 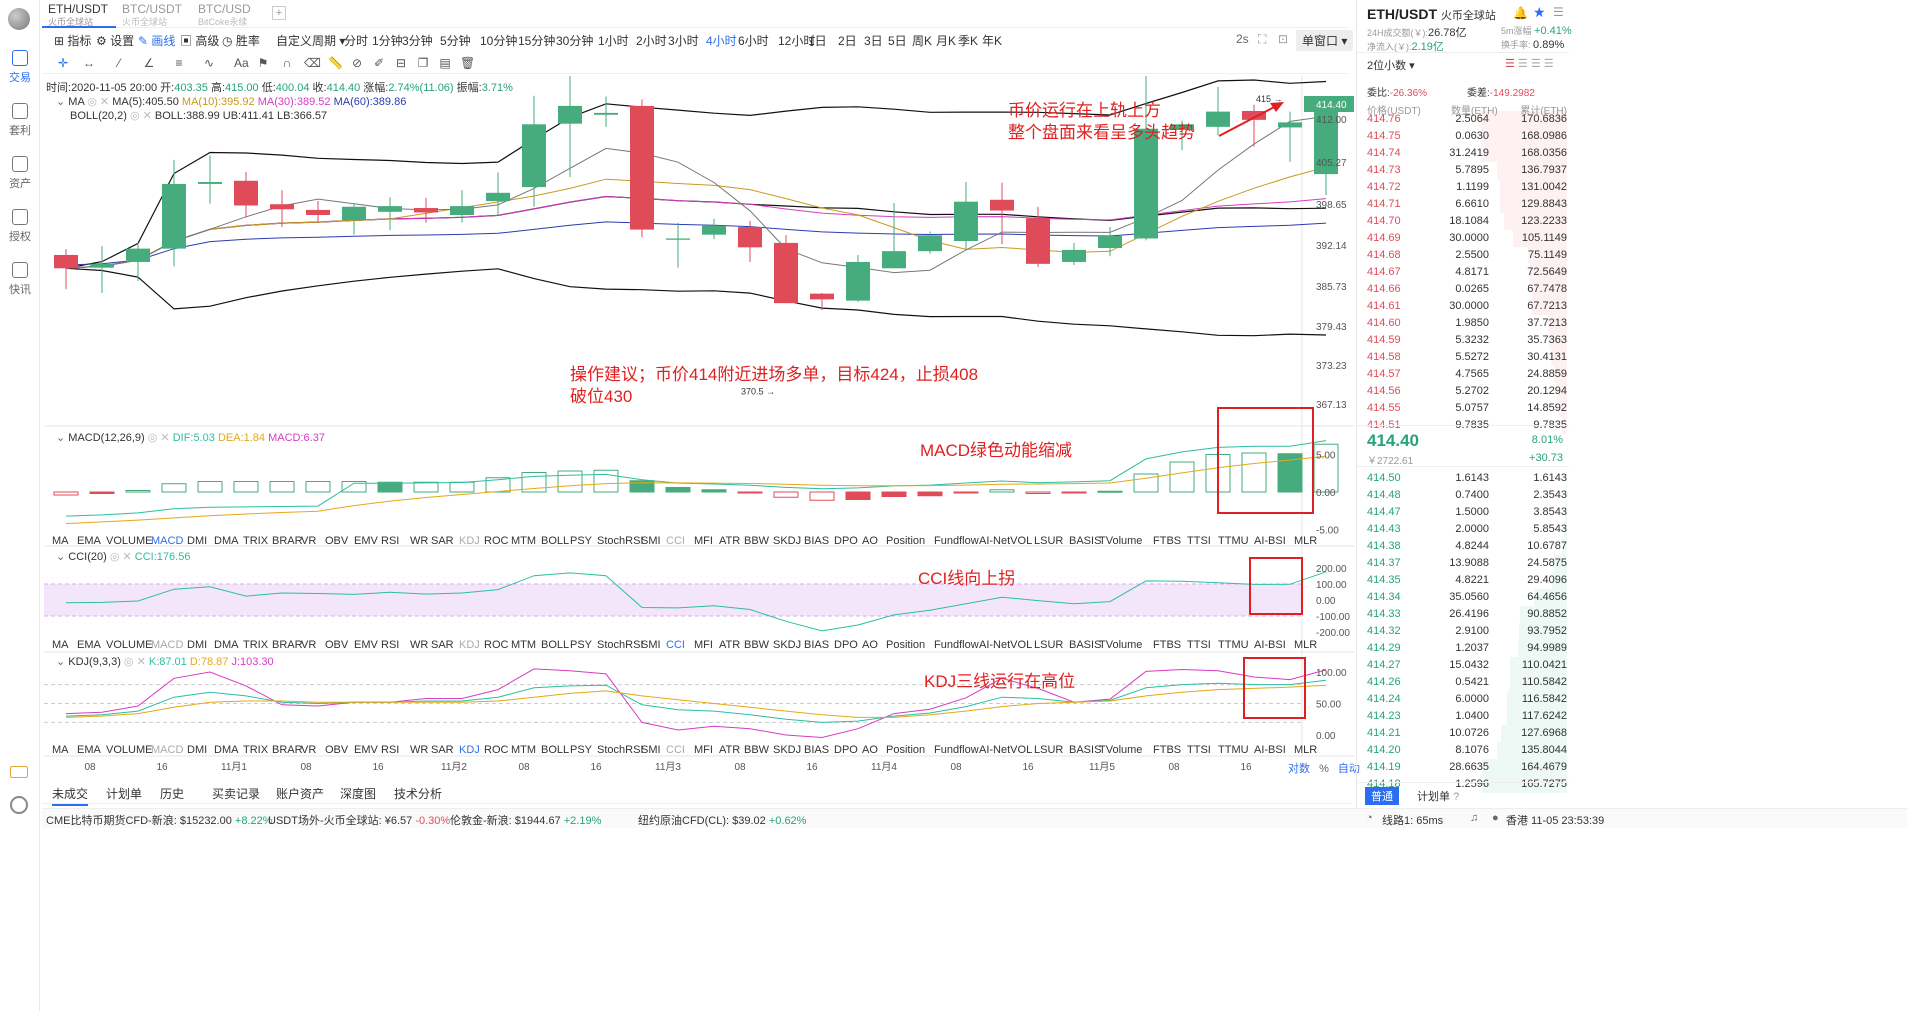 What do you see at coordinates (167, 541) in the screenshot?
I see `indicator-tab-macd: MACD` at bounding box center [167, 541].